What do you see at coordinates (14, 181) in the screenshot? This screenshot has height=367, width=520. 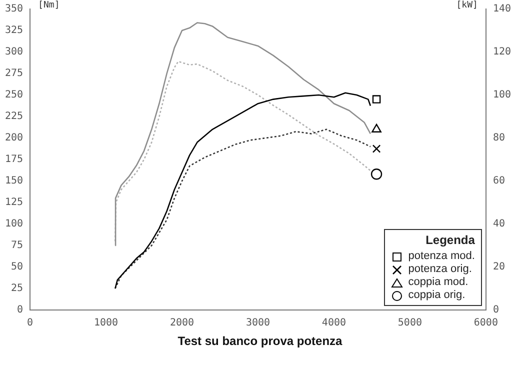 I see `y-tick-label: 150` at bounding box center [14, 181].